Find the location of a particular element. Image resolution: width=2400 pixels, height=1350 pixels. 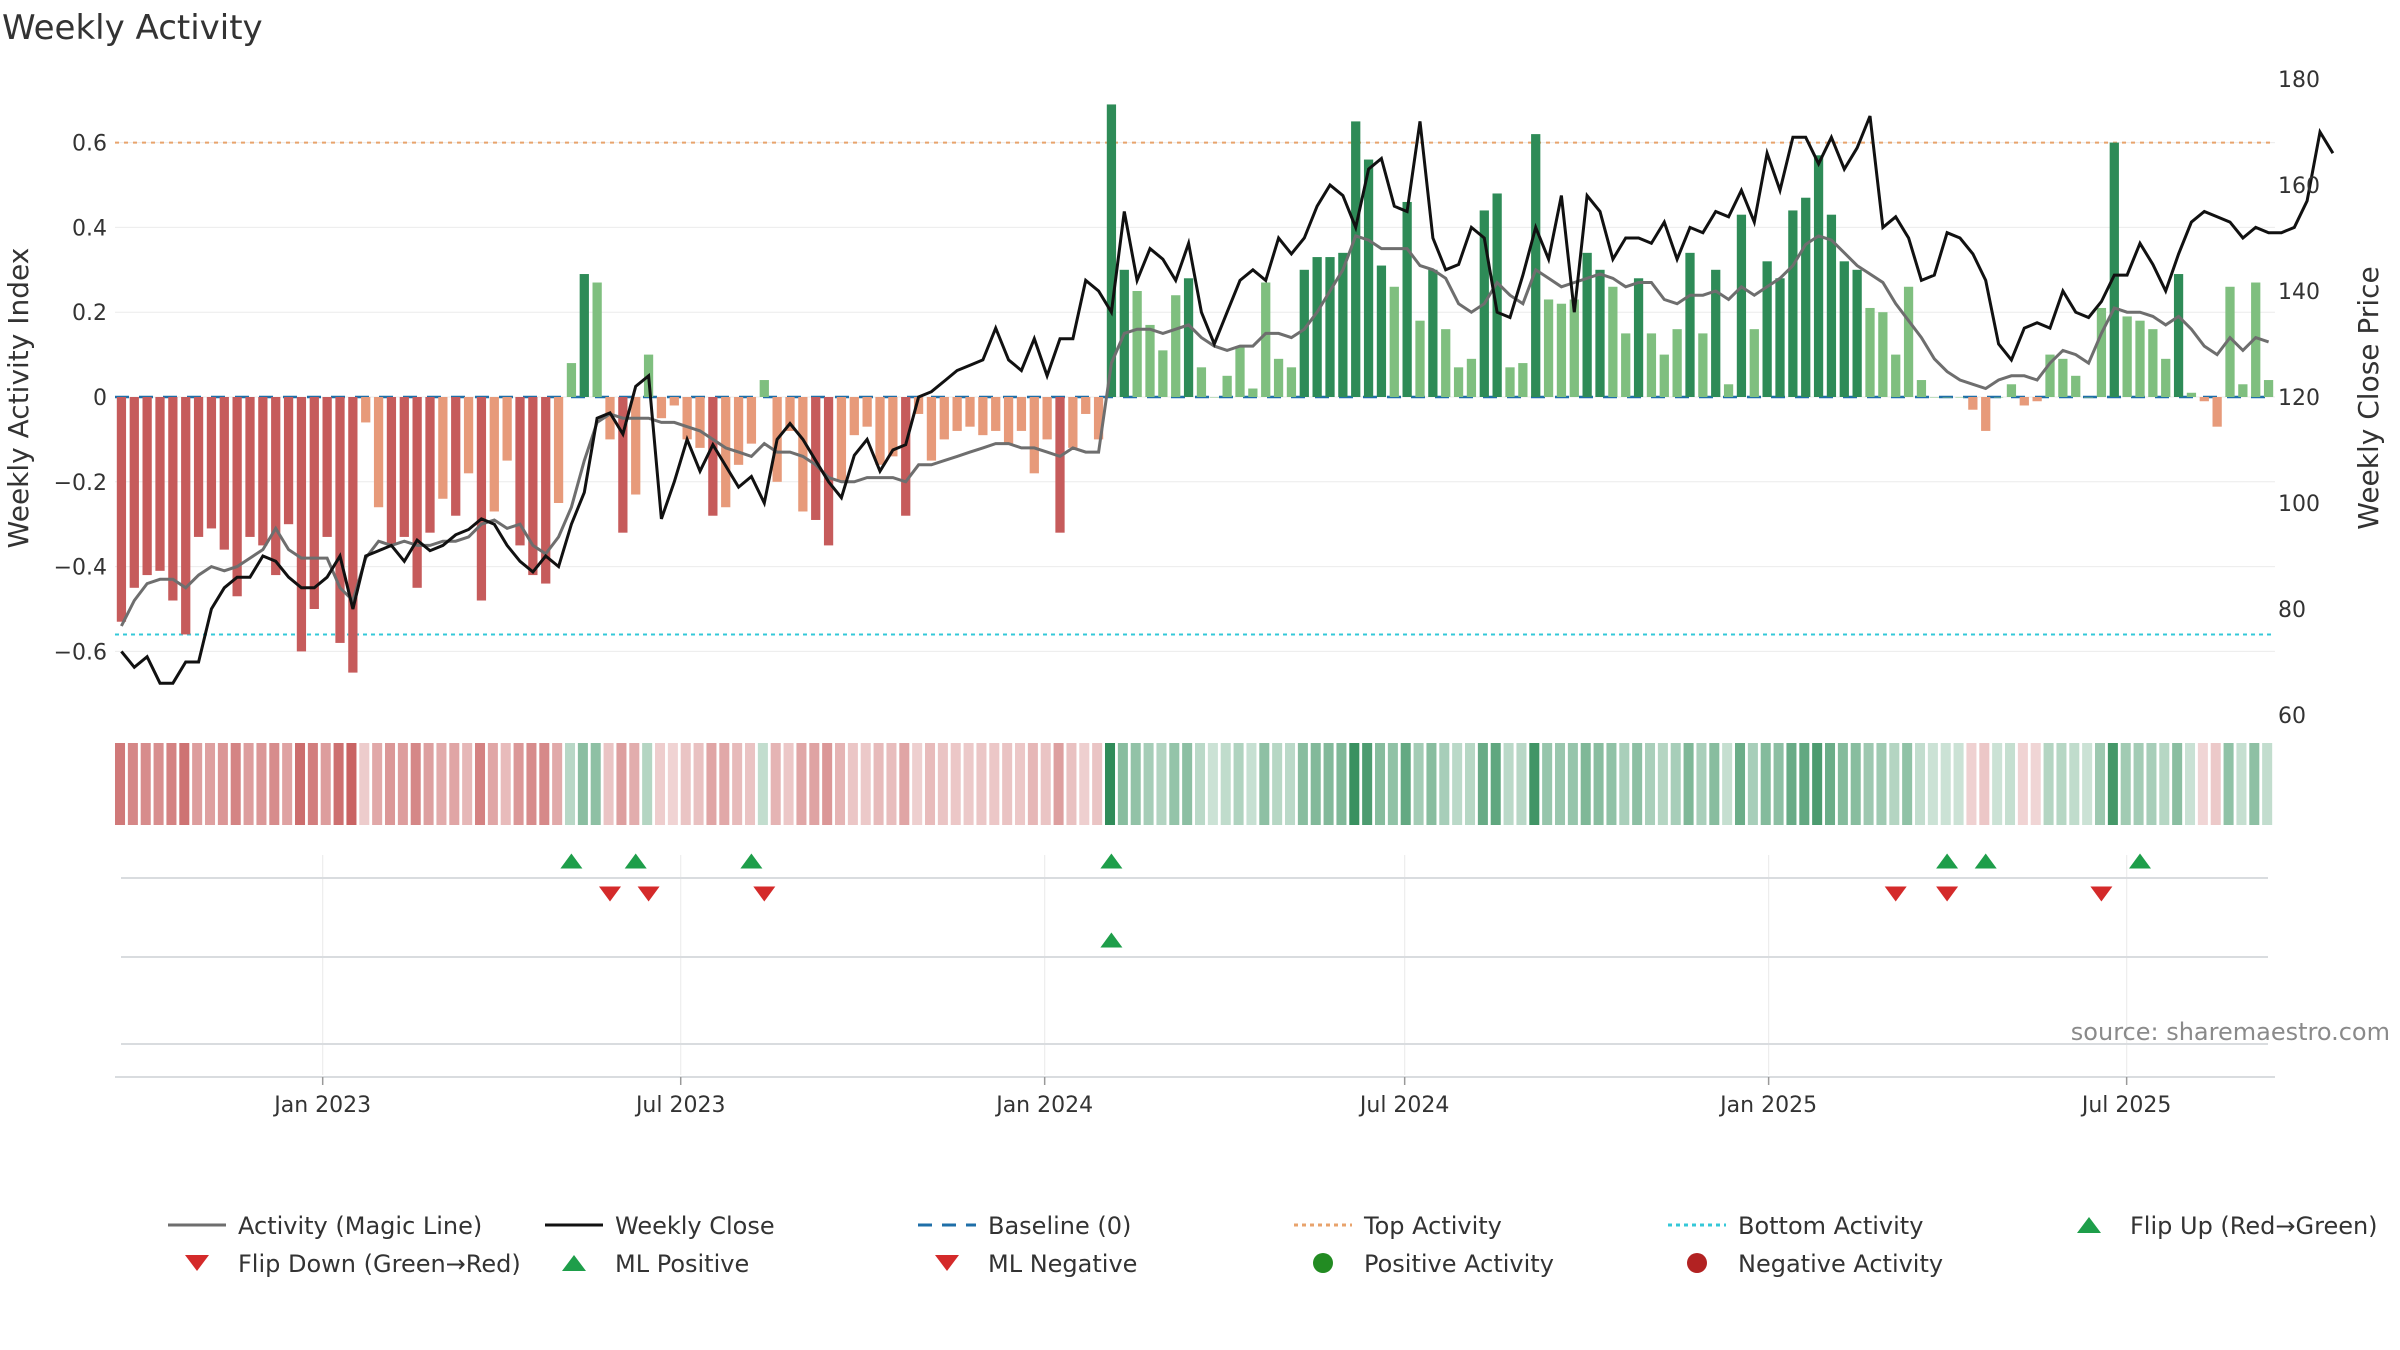

y-tick-label-right: 180 is located at coordinates (2299, 80).